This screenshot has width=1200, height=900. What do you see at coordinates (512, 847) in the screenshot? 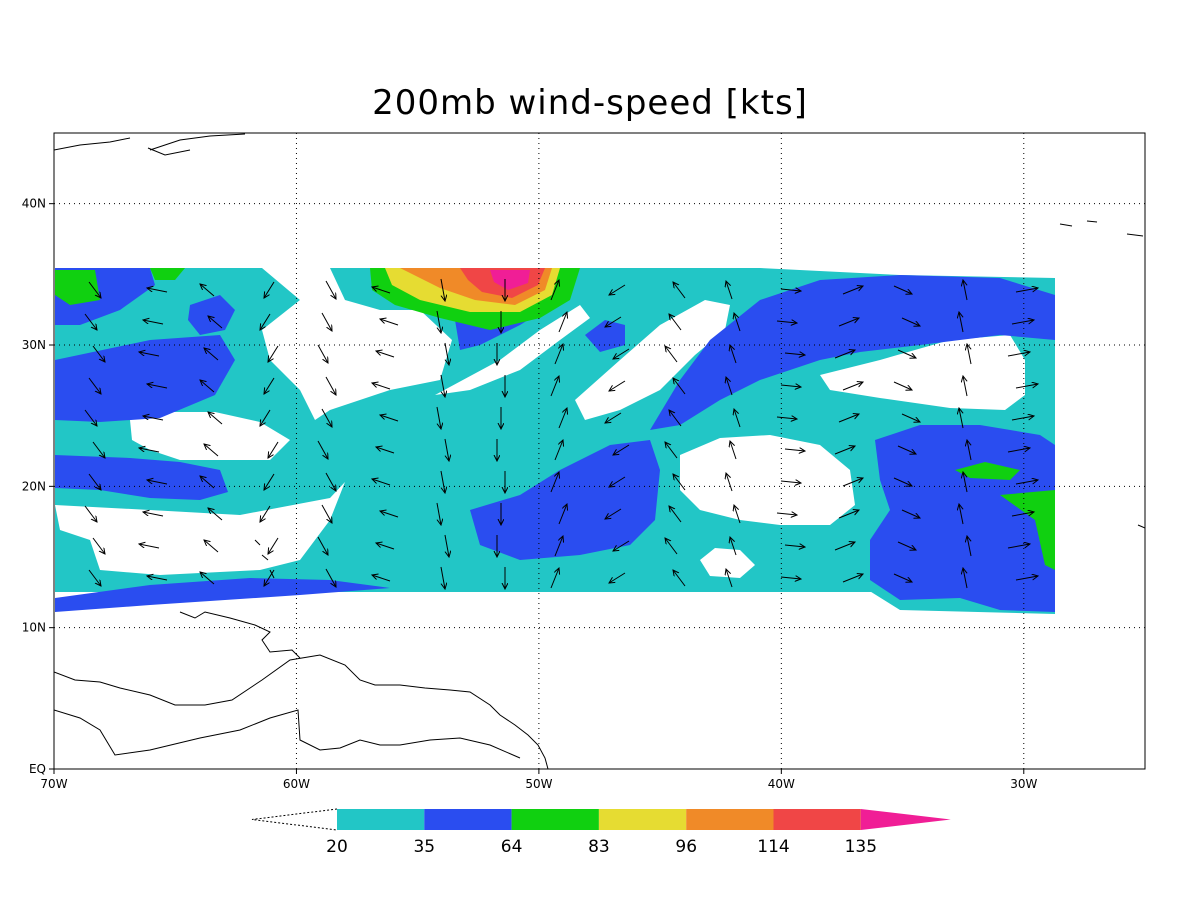
I see `colorbar-level-label: 64` at bounding box center [512, 847].